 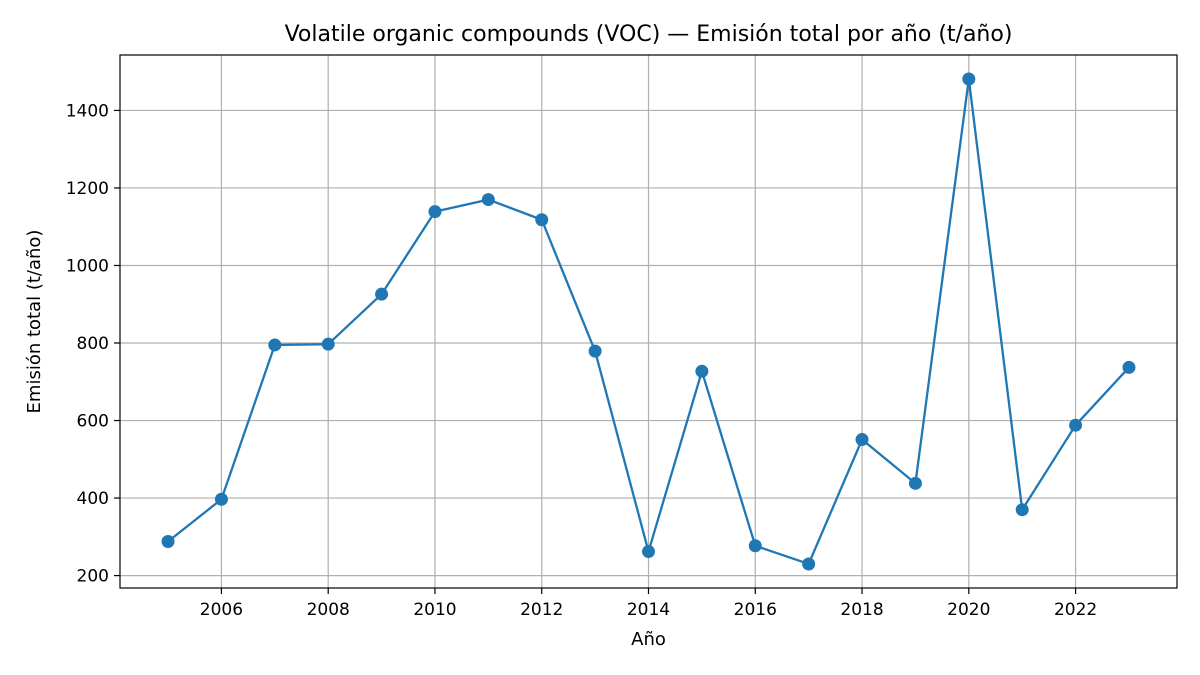 I want to click on y-tick-label: 800, so click(x=93, y=344).